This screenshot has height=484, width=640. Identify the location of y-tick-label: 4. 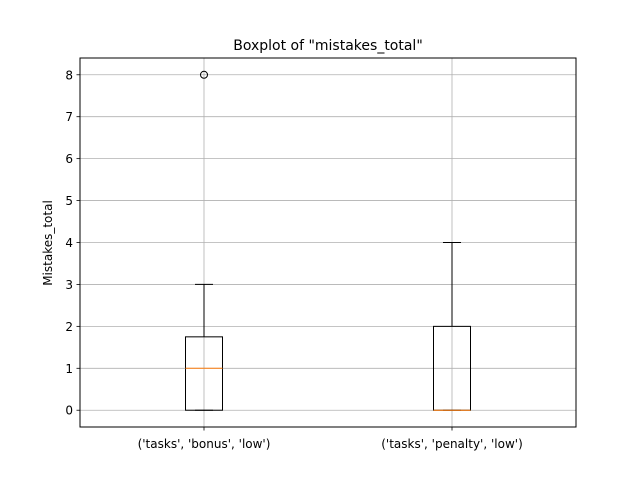
(69, 243).